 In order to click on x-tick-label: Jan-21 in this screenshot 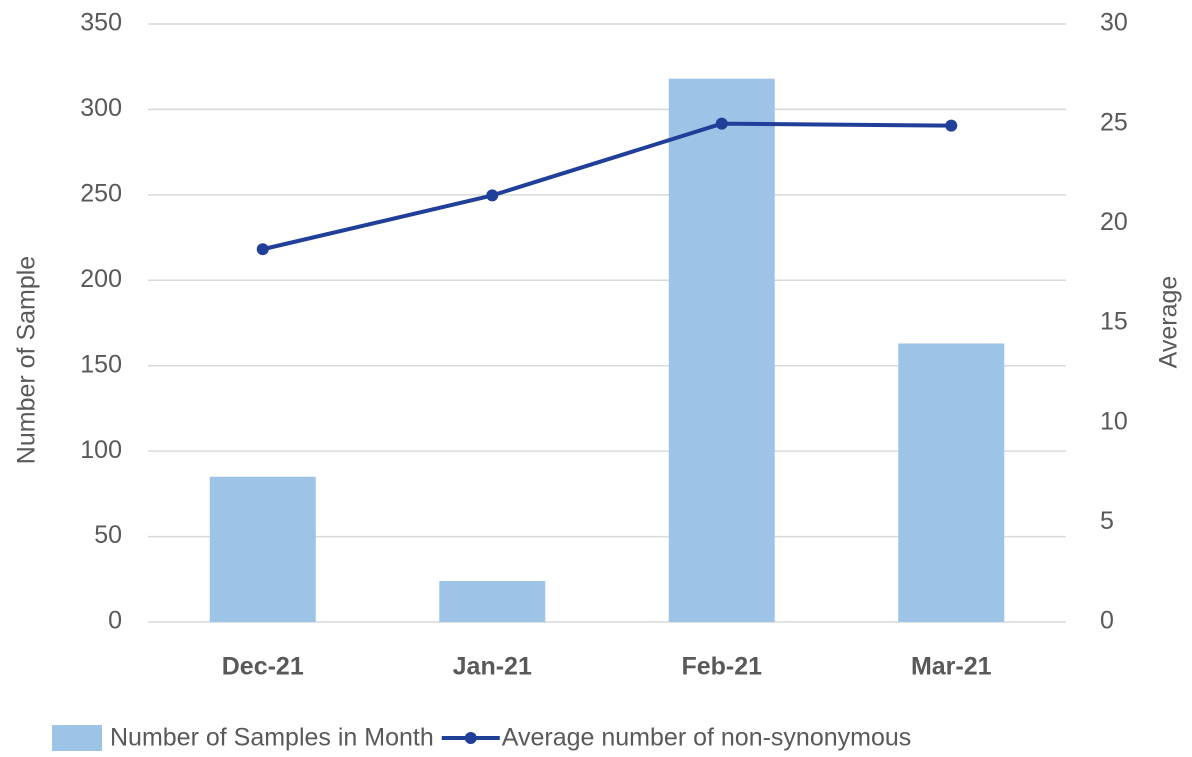, I will do `click(492, 667)`.